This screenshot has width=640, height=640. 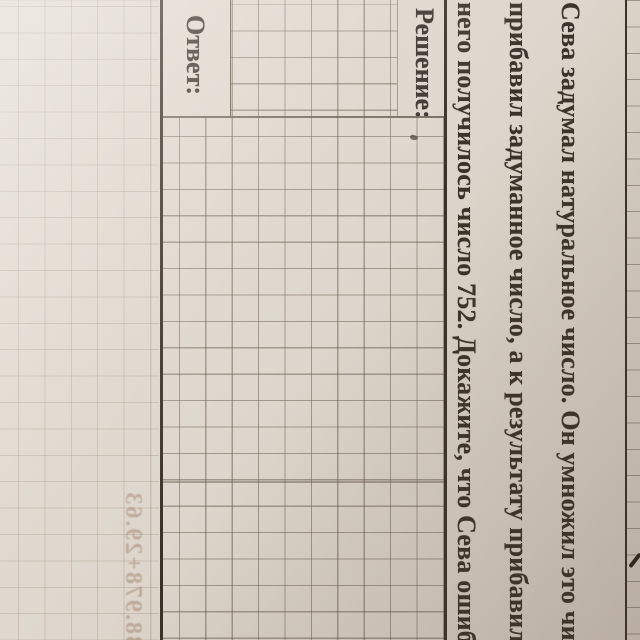 What do you see at coordinates (424, 63) in the screenshot?
I see `solution-label-text: Решение:` at bounding box center [424, 63].